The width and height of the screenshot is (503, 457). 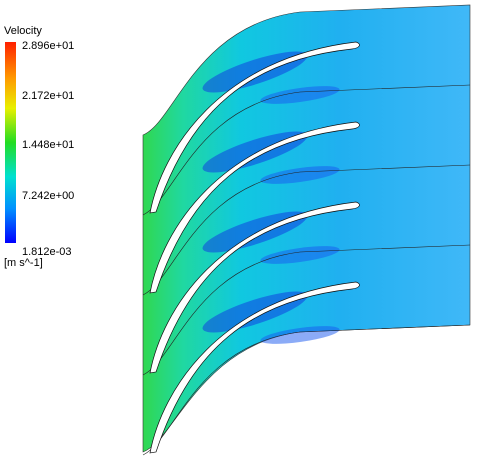 I want to click on legend-label: 2.172e+01, so click(x=48, y=96).